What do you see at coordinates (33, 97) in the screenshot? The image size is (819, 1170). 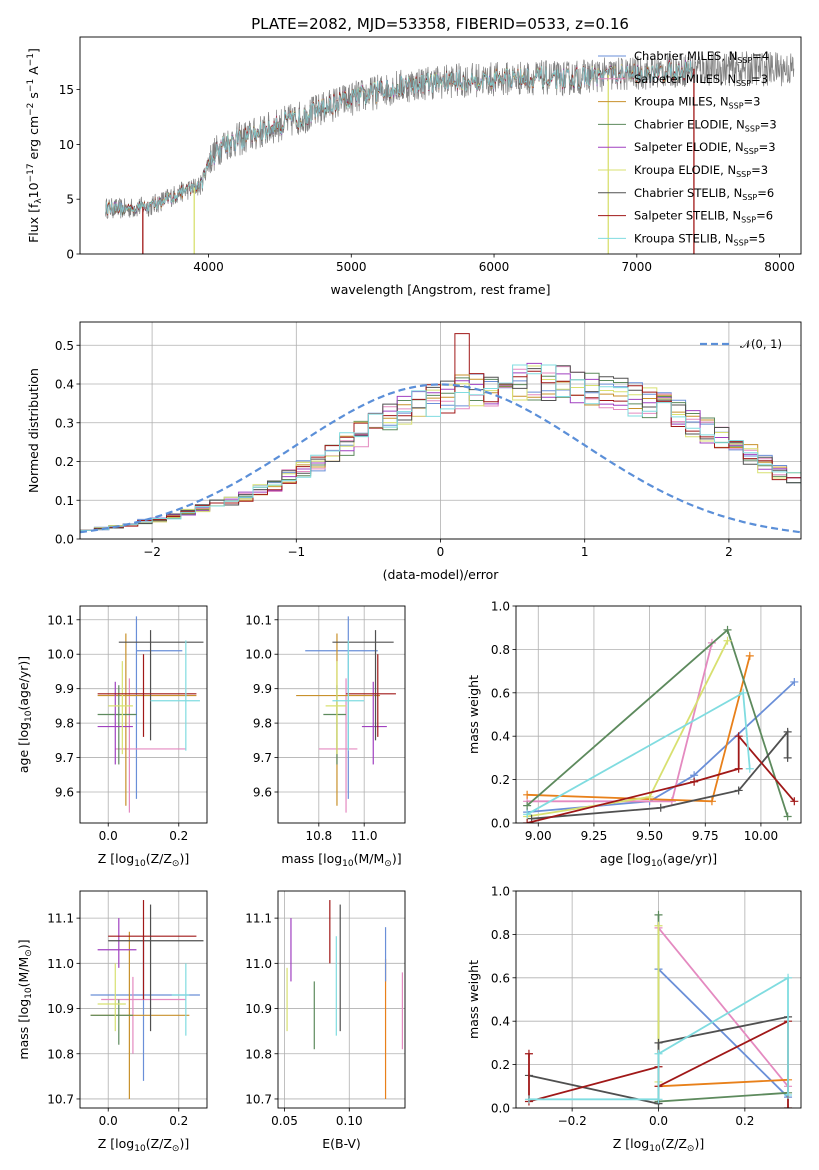 I see `label-part: s` at bounding box center [33, 97].